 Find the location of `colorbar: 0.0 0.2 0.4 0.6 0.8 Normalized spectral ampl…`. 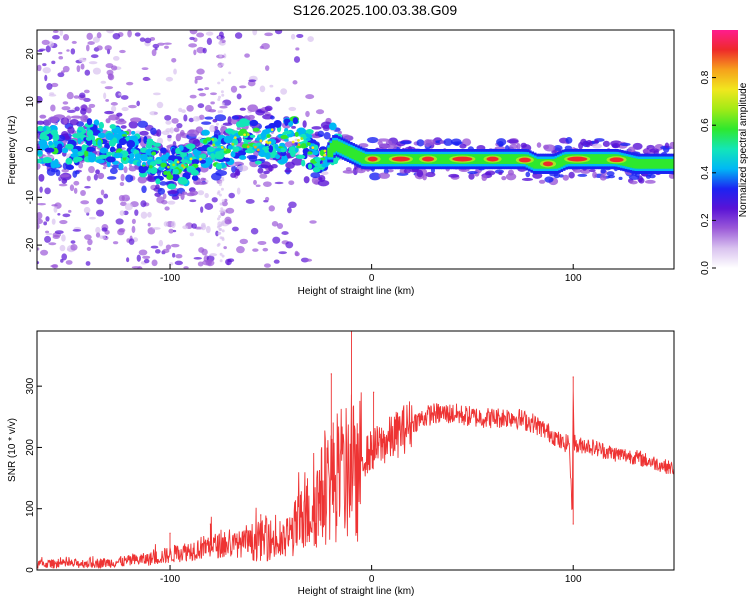

colorbar: 0.0 0.2 0.4 0.6 0.8 Normalized spectral ampl… is located at coordinates (724, 152).